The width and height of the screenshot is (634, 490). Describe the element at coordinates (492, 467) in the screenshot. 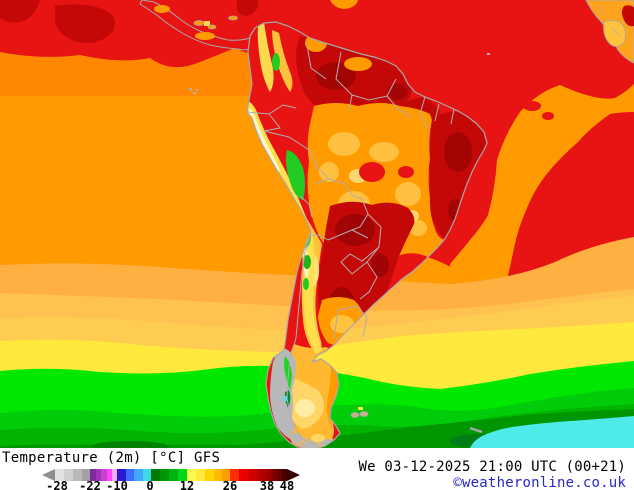

I see `valid-datetime: We 03-12-2025 21:00 UTC (00+21)` at that location.